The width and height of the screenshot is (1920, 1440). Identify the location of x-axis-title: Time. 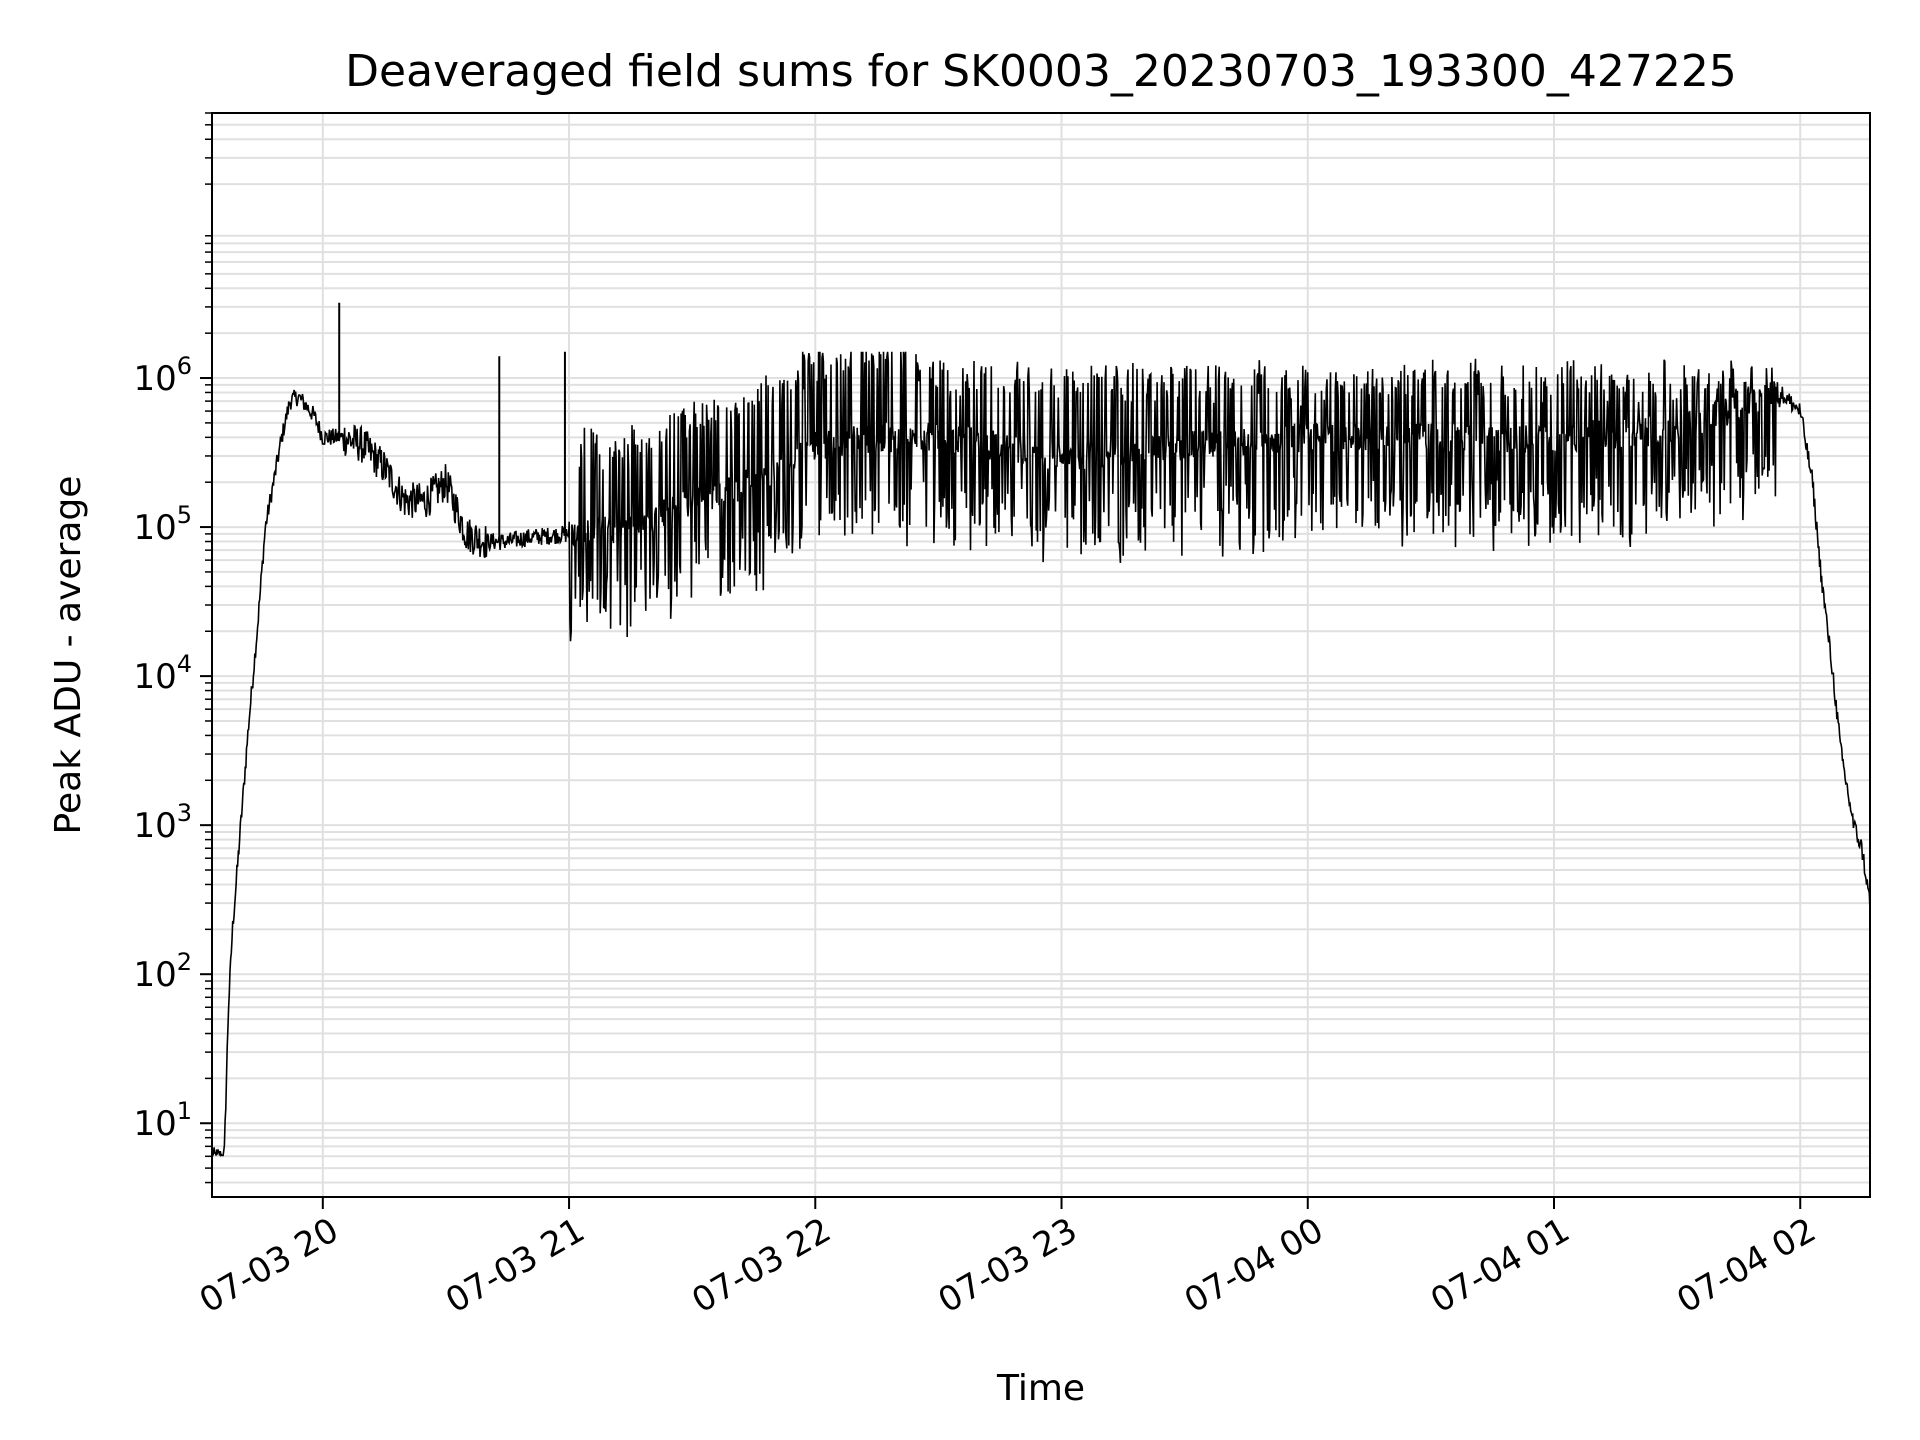
(1040, 1388).